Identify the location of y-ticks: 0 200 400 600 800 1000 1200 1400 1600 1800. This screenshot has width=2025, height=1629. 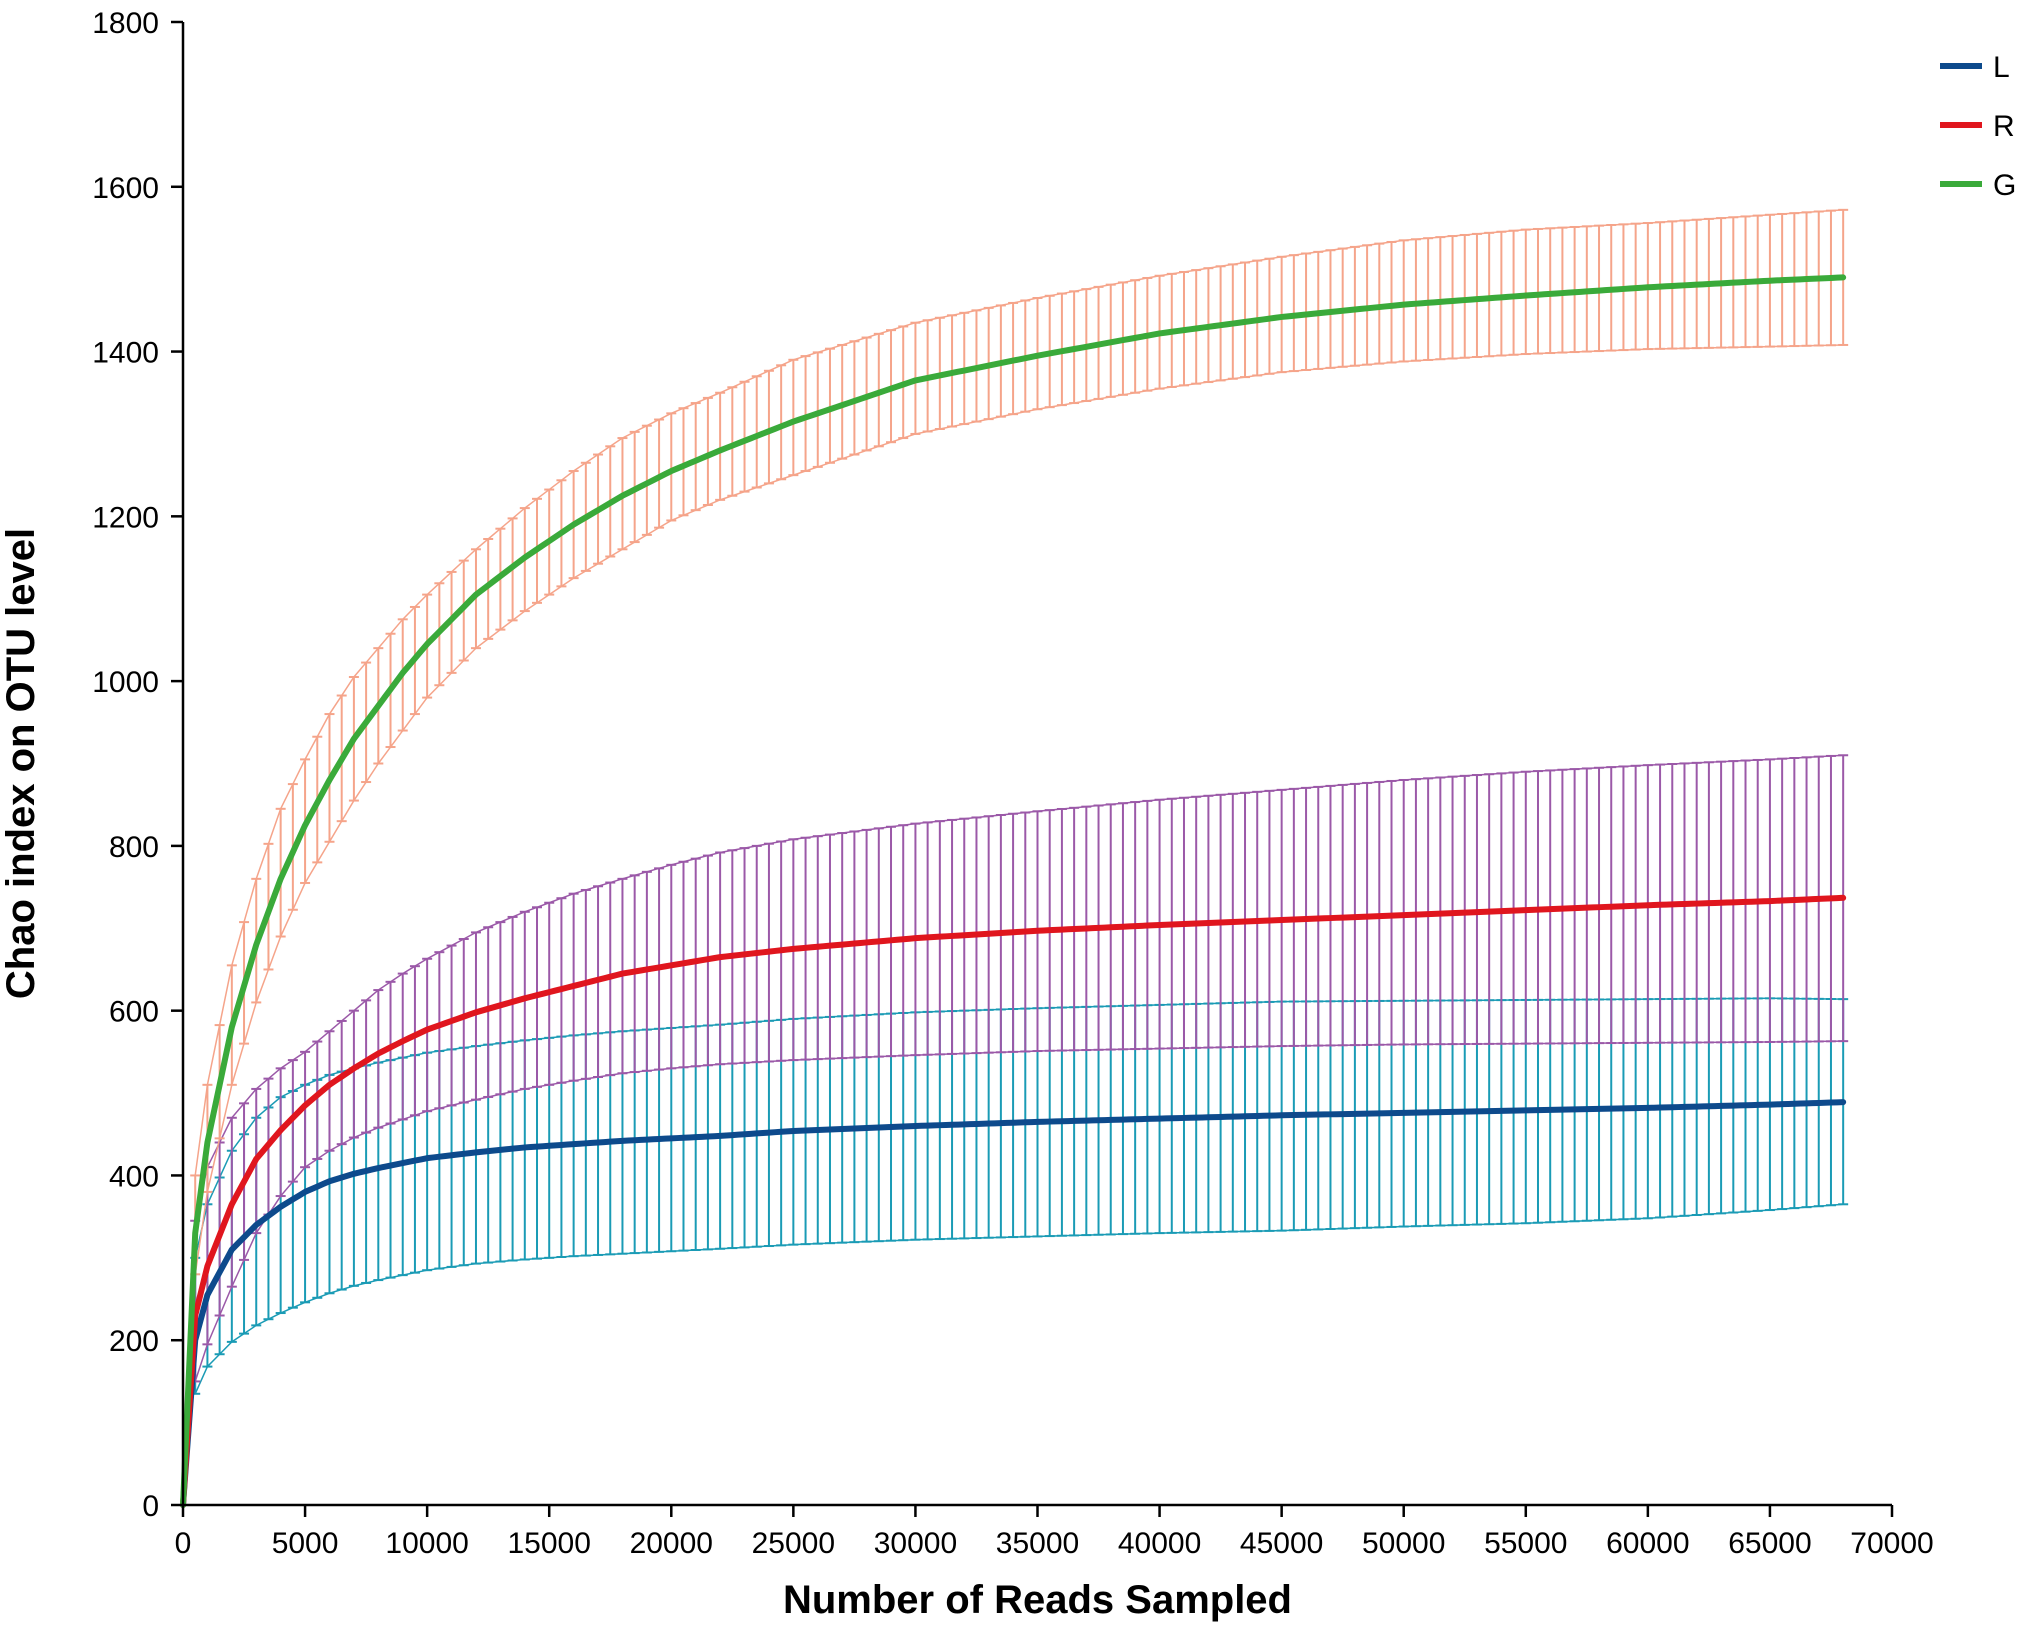
(137, 765).